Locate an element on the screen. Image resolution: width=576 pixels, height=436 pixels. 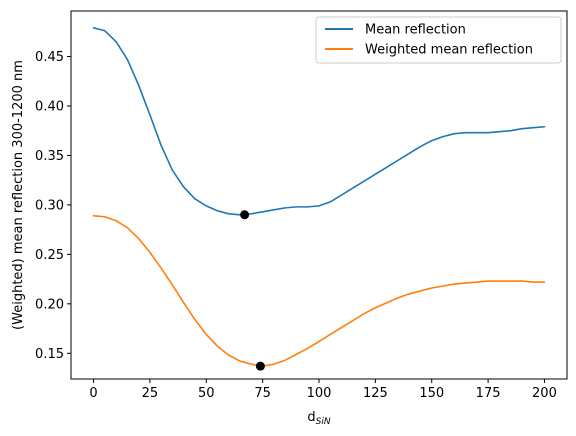
x-tick-label: 25 is located at coordinates (150, 393).